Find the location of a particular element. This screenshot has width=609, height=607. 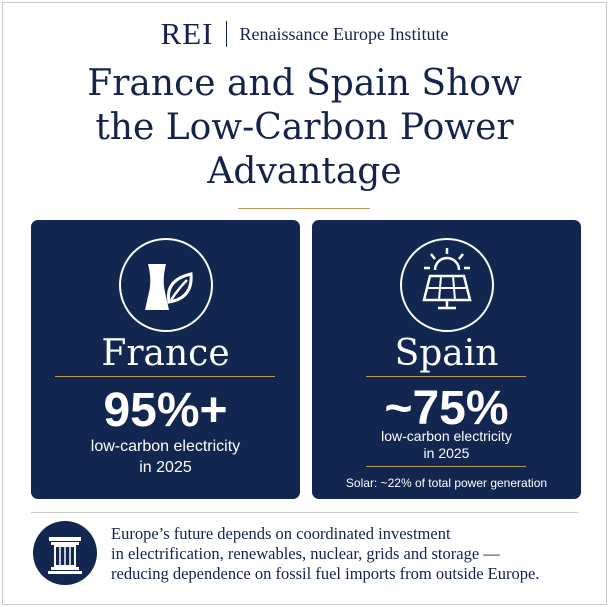

title-line: the Low-Carbon Power is located at coordinates (304, 127).